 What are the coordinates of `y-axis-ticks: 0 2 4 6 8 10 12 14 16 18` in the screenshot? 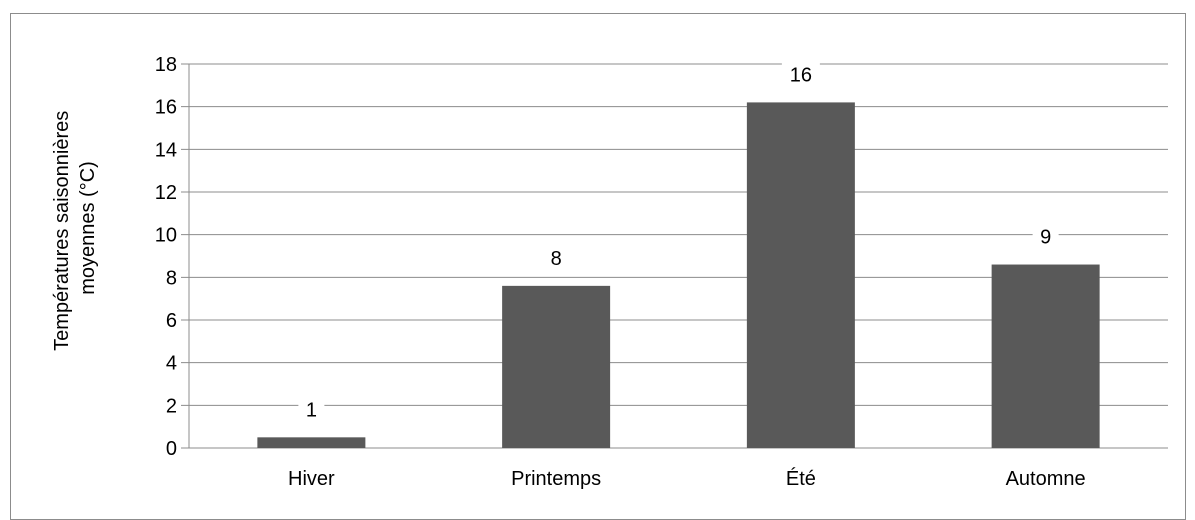 It's located at (166, 257).